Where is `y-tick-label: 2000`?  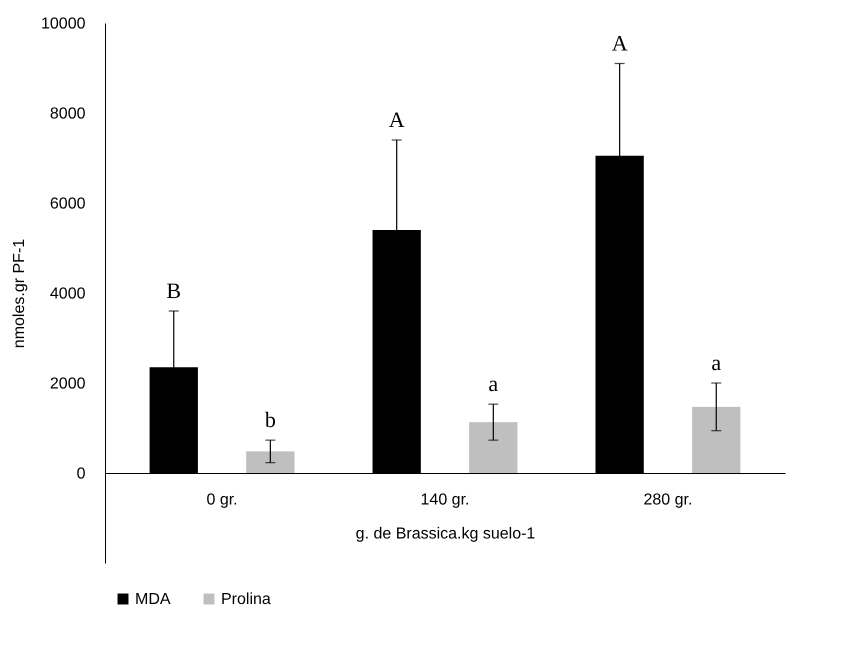 y-tick-label: 2000 is located at coordinates (68, 384).